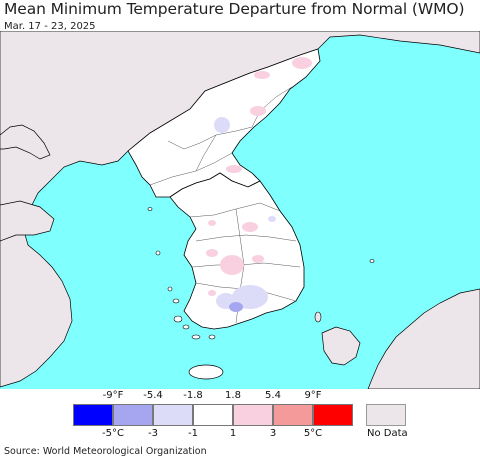  Describe the element at coordinates (193, 433) in the screenshot. I see `legend-c-tick: -1` at that location.